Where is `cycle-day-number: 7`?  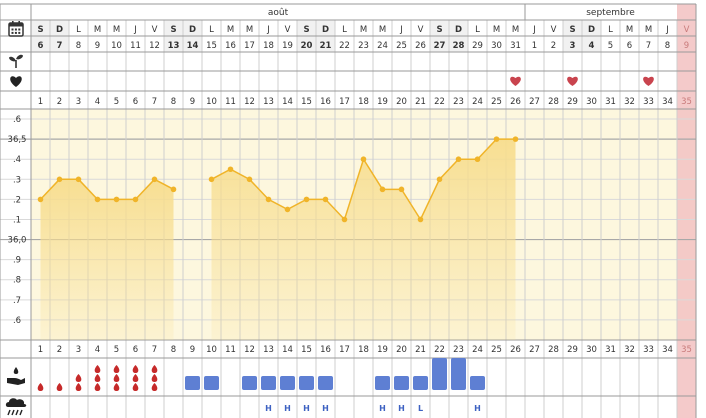
cycle-day-number: 7 is located at coordinates (154, 102).